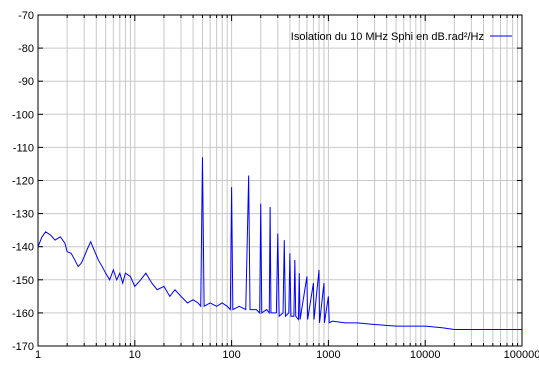  Describe the element at coordinates (425, 355) in the screenshot. I see `x-tick-label: 10000` at that location.